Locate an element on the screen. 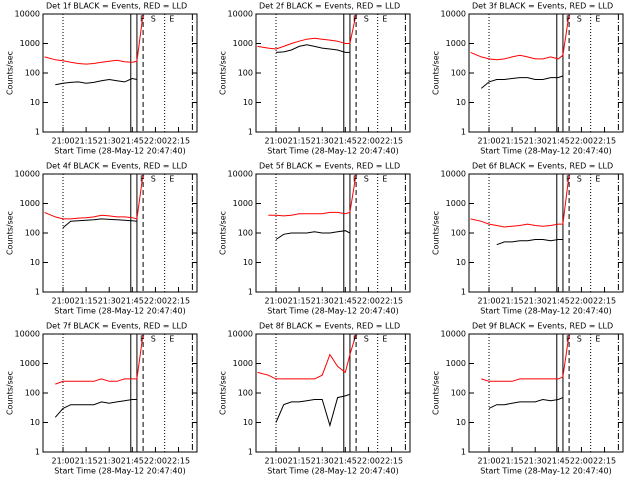 This screenshot has height=480, width=640. panel-title: Det 1f BLACK = Events, RED = LLD is located at coordinates (116, 6).